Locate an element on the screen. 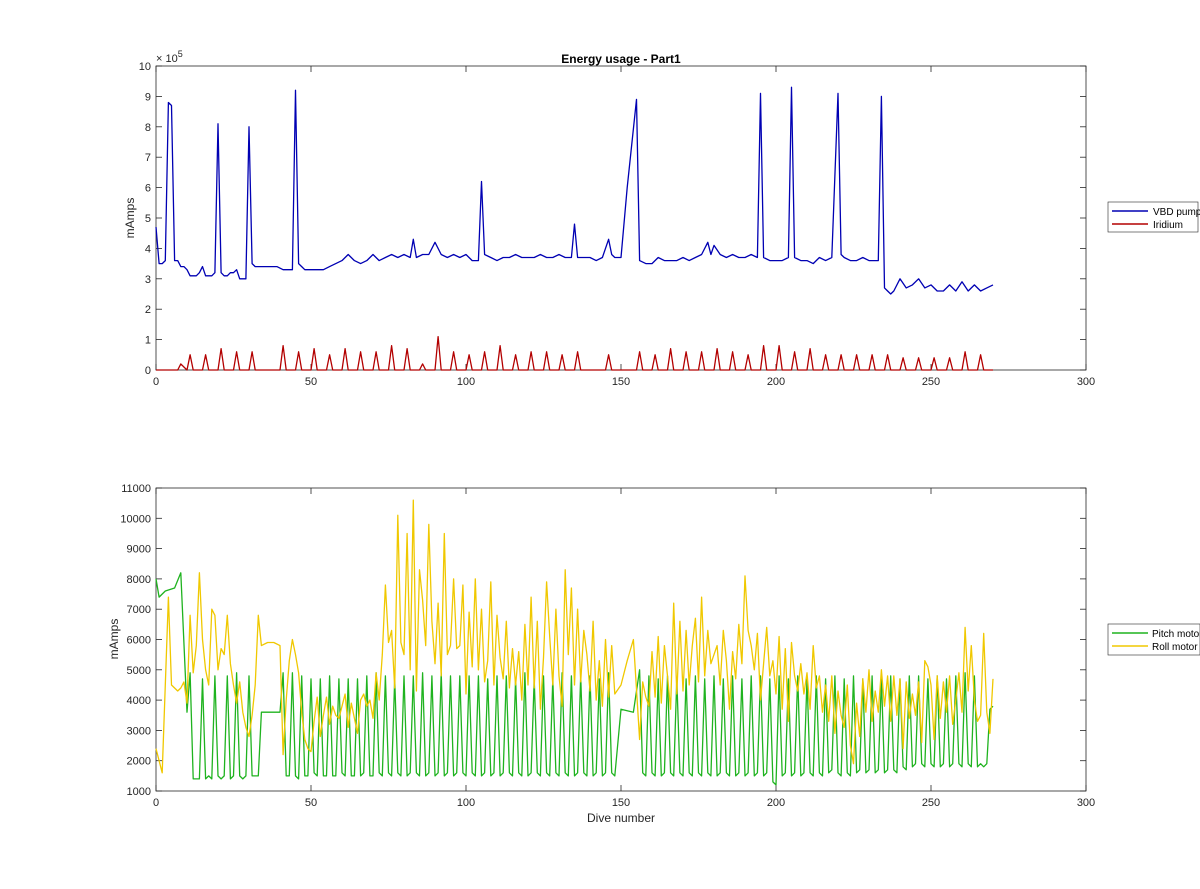 Image resolution: width=1200 pixels, height=889 pixels. top-chart-title: Energy usage - Part1 is located at coordinates (621, 59).